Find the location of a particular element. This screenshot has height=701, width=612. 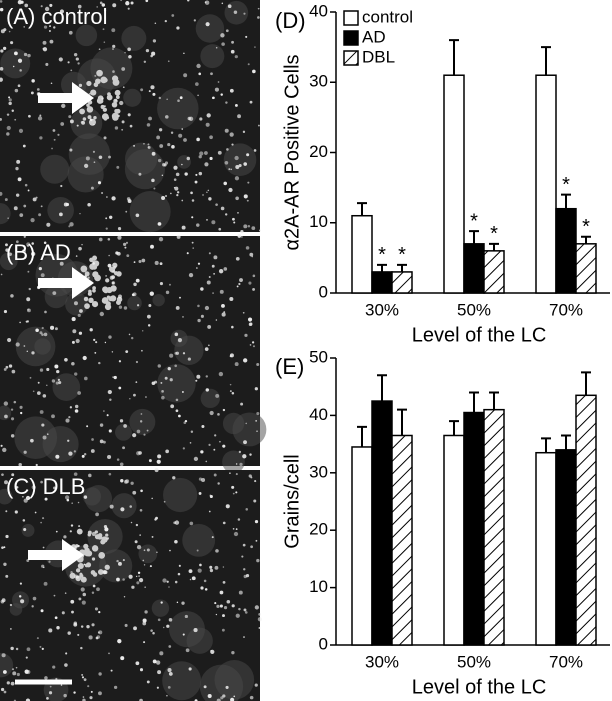

error-bar is located at coordinates (566, 442).